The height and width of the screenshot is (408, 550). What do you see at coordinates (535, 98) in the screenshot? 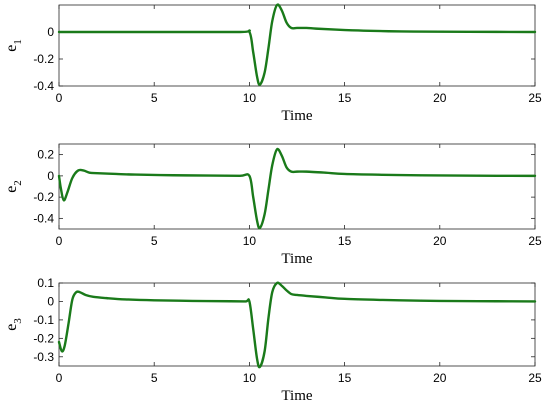
I see `x-tick-label-1-5: 25` at bounding box center [535, 98].